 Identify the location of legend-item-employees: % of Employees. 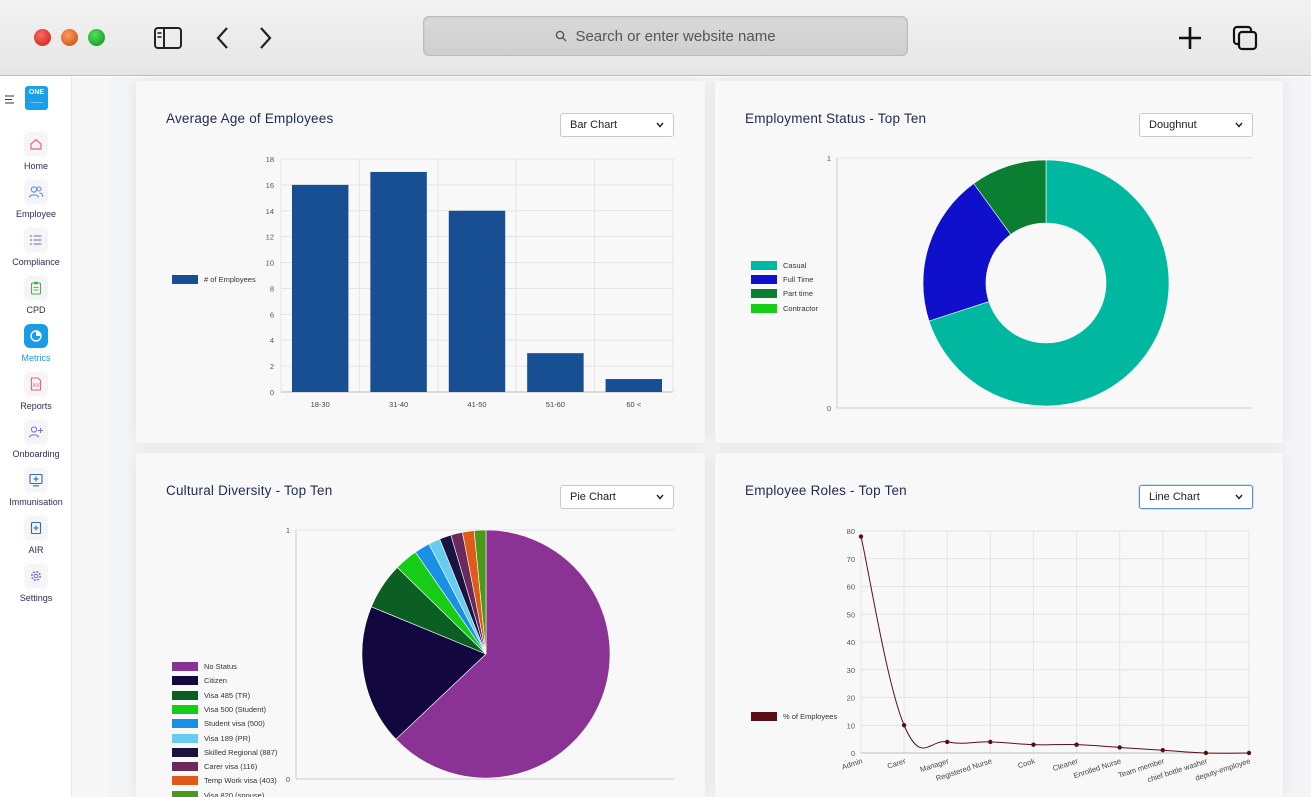
(794, 716).